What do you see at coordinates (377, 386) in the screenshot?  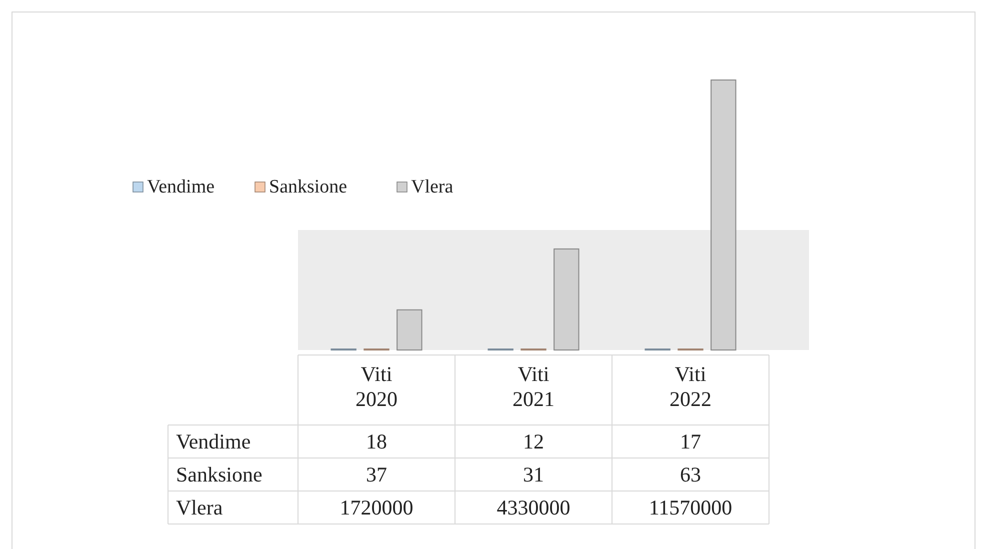 I see `x-tick-label: Viti 2020` at bounding box center [377, 386].